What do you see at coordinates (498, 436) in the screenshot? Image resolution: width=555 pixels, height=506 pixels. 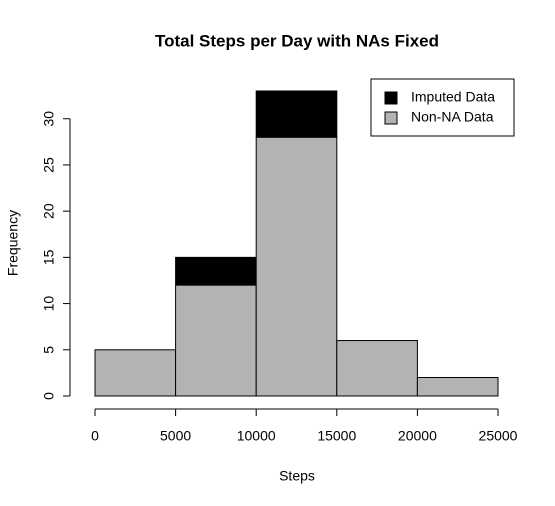 I see `x-tick-label: 25000` at bounding box center [498, 436].